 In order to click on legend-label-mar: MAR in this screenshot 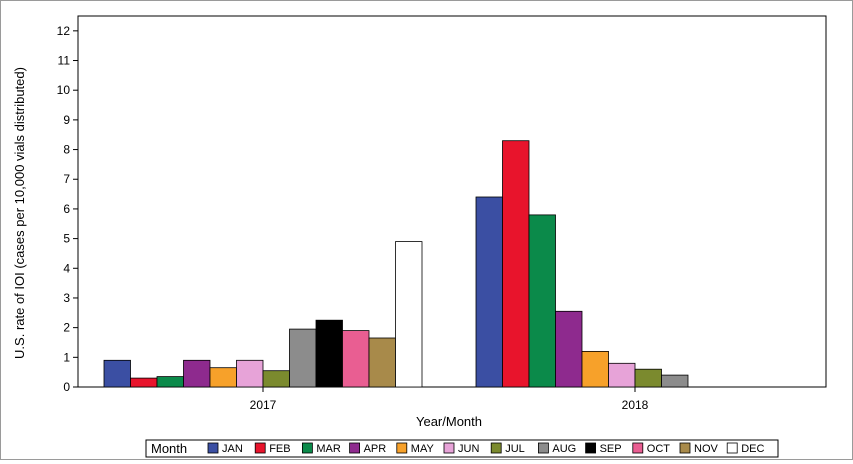, I will do `click(328, 449)`.